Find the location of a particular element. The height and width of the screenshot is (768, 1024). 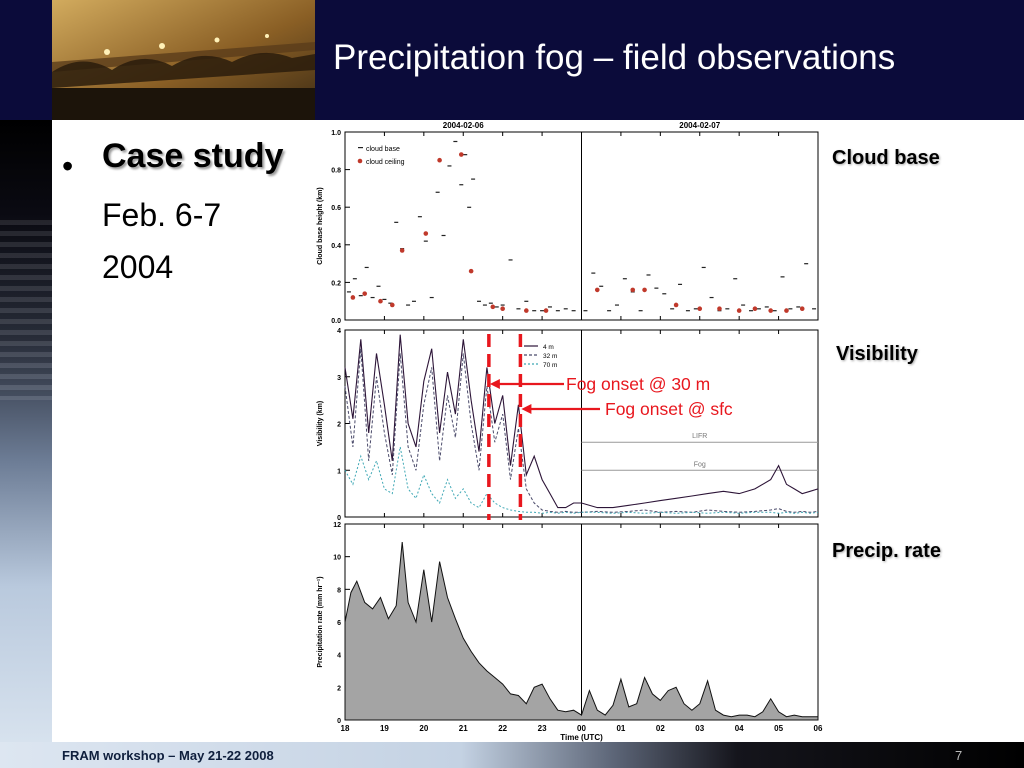

y-tick-label: 0.6 is located at coordinates (336, 208).